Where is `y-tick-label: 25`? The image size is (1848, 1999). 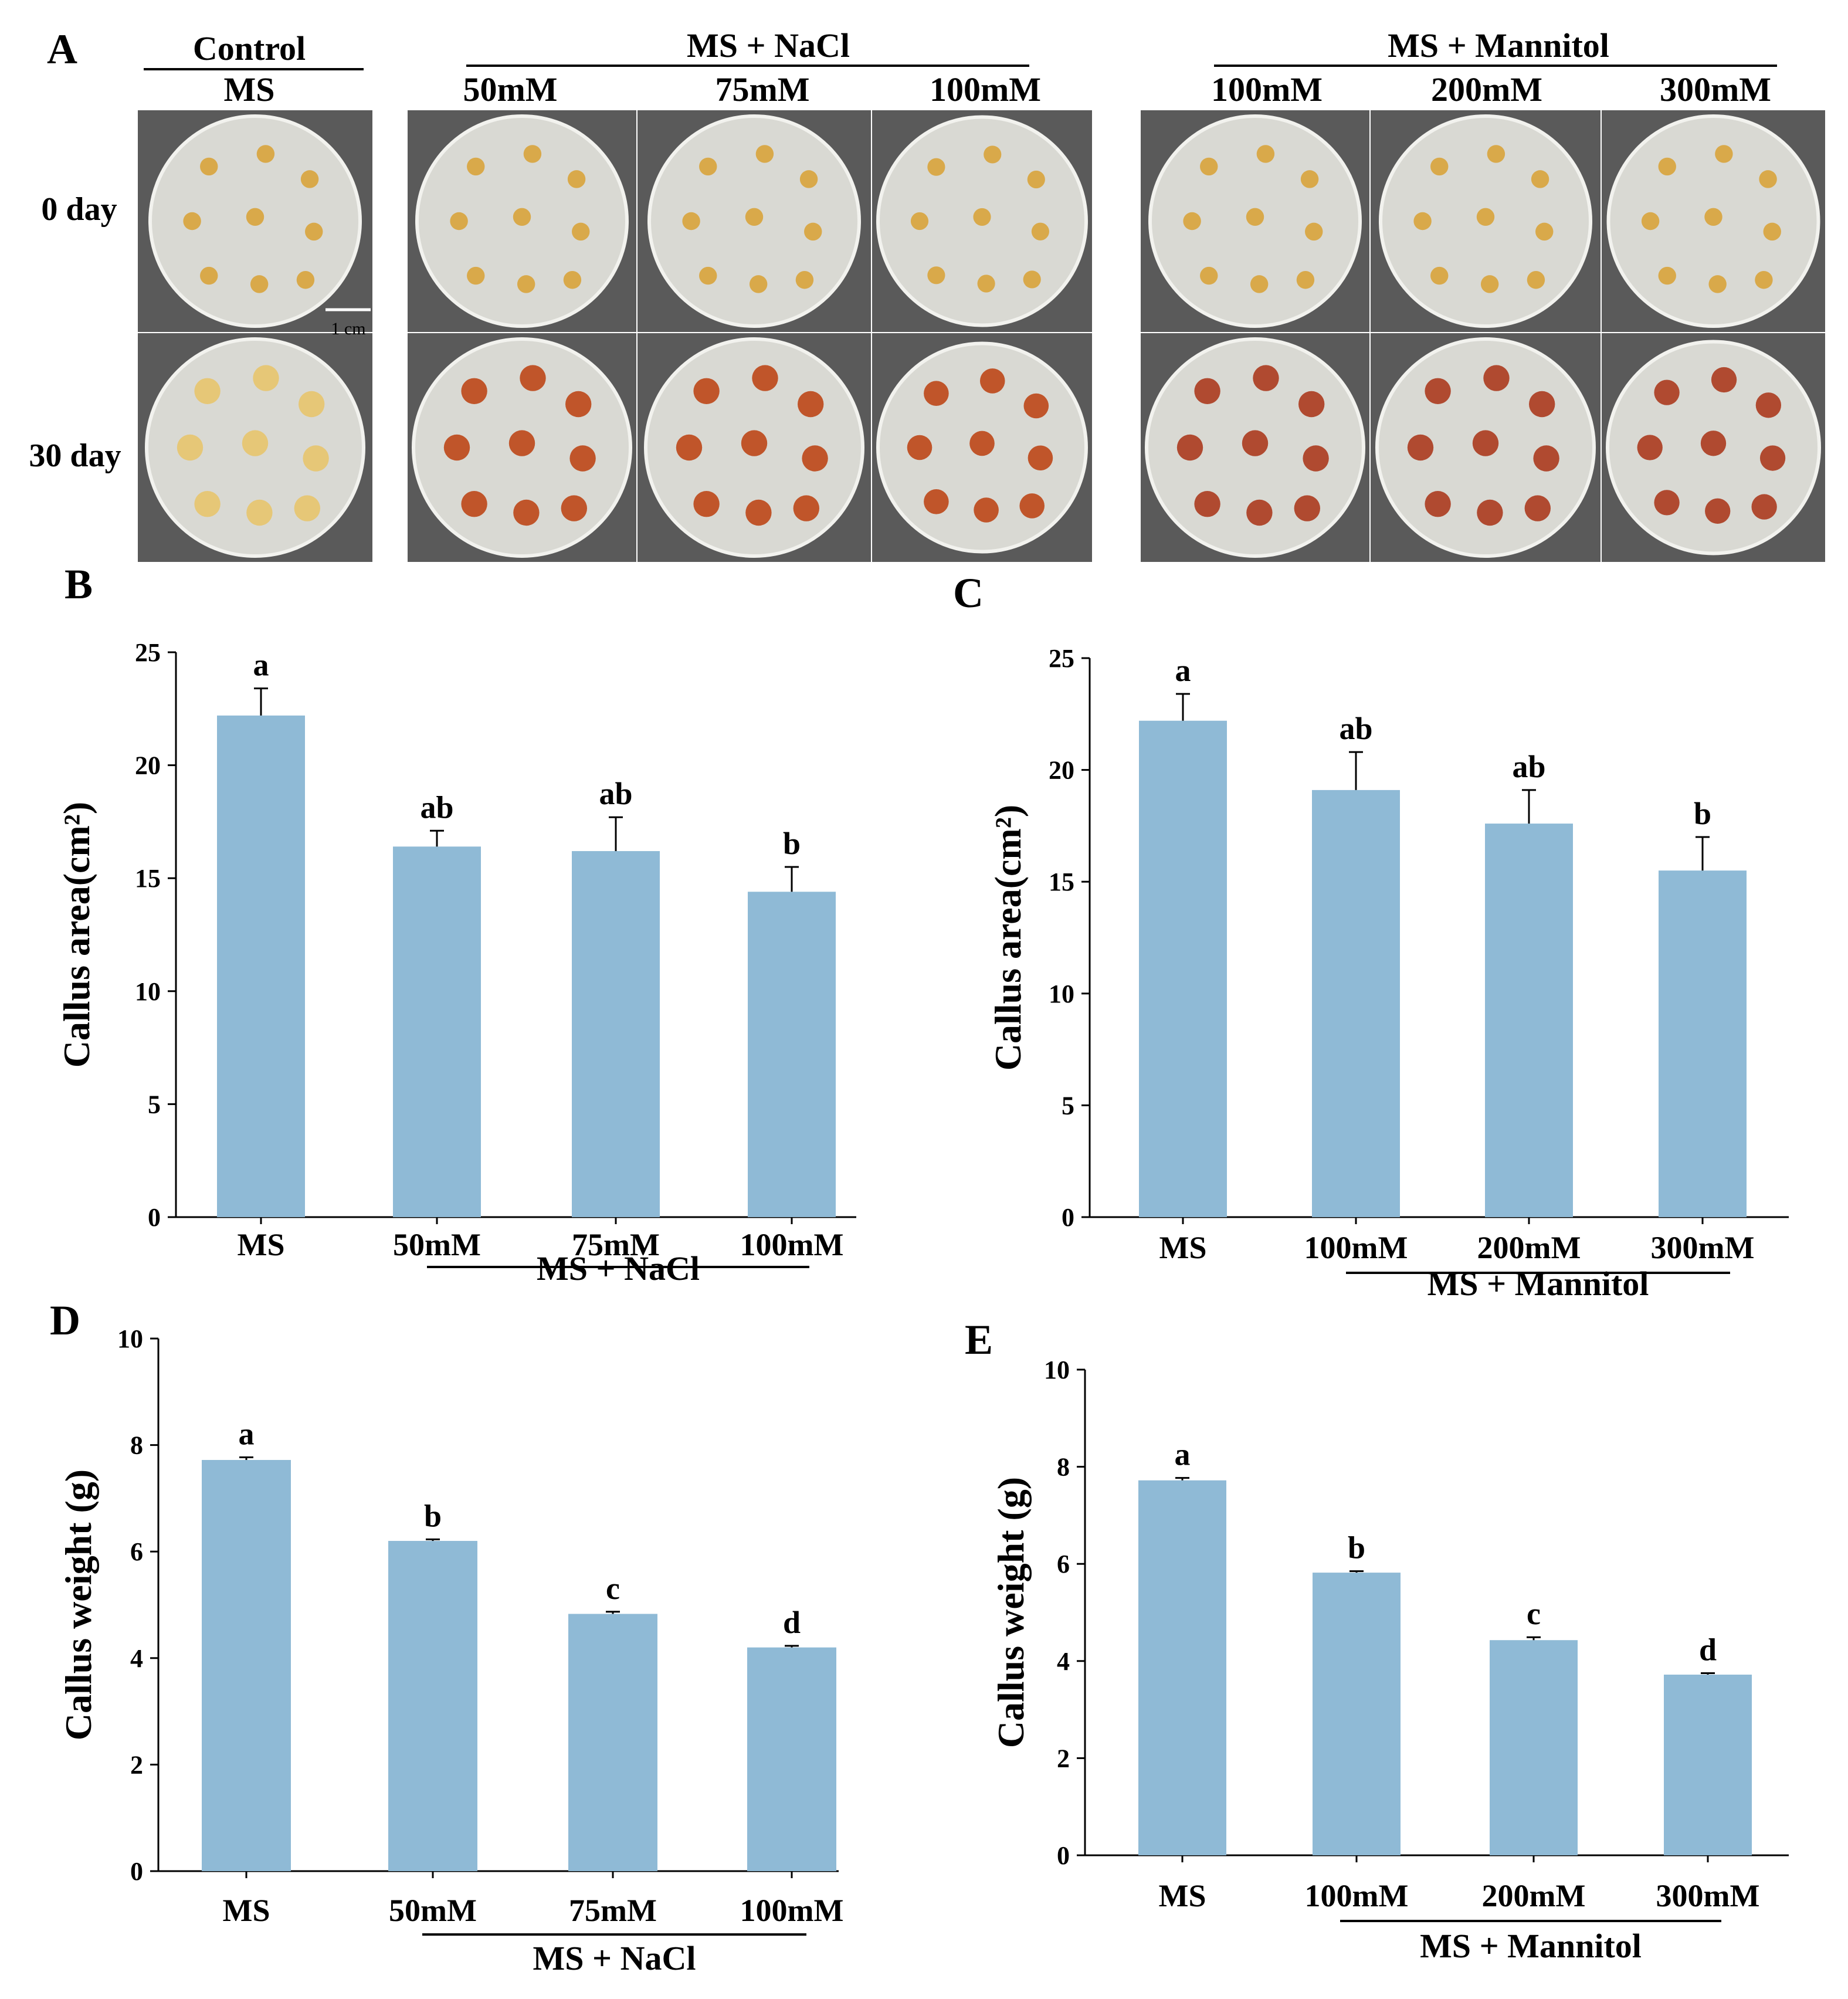
y-tick-label: 25 is located at coordinates (1061, 658).